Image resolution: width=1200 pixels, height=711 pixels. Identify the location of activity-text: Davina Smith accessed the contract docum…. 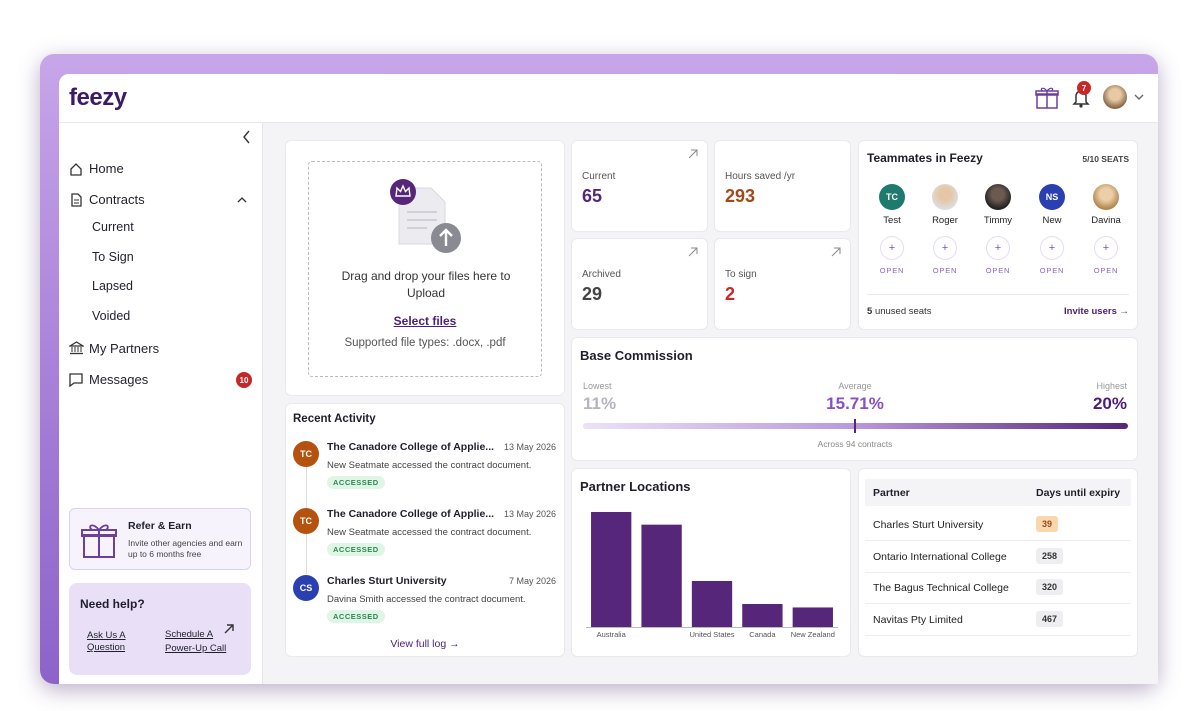
(426, 599).